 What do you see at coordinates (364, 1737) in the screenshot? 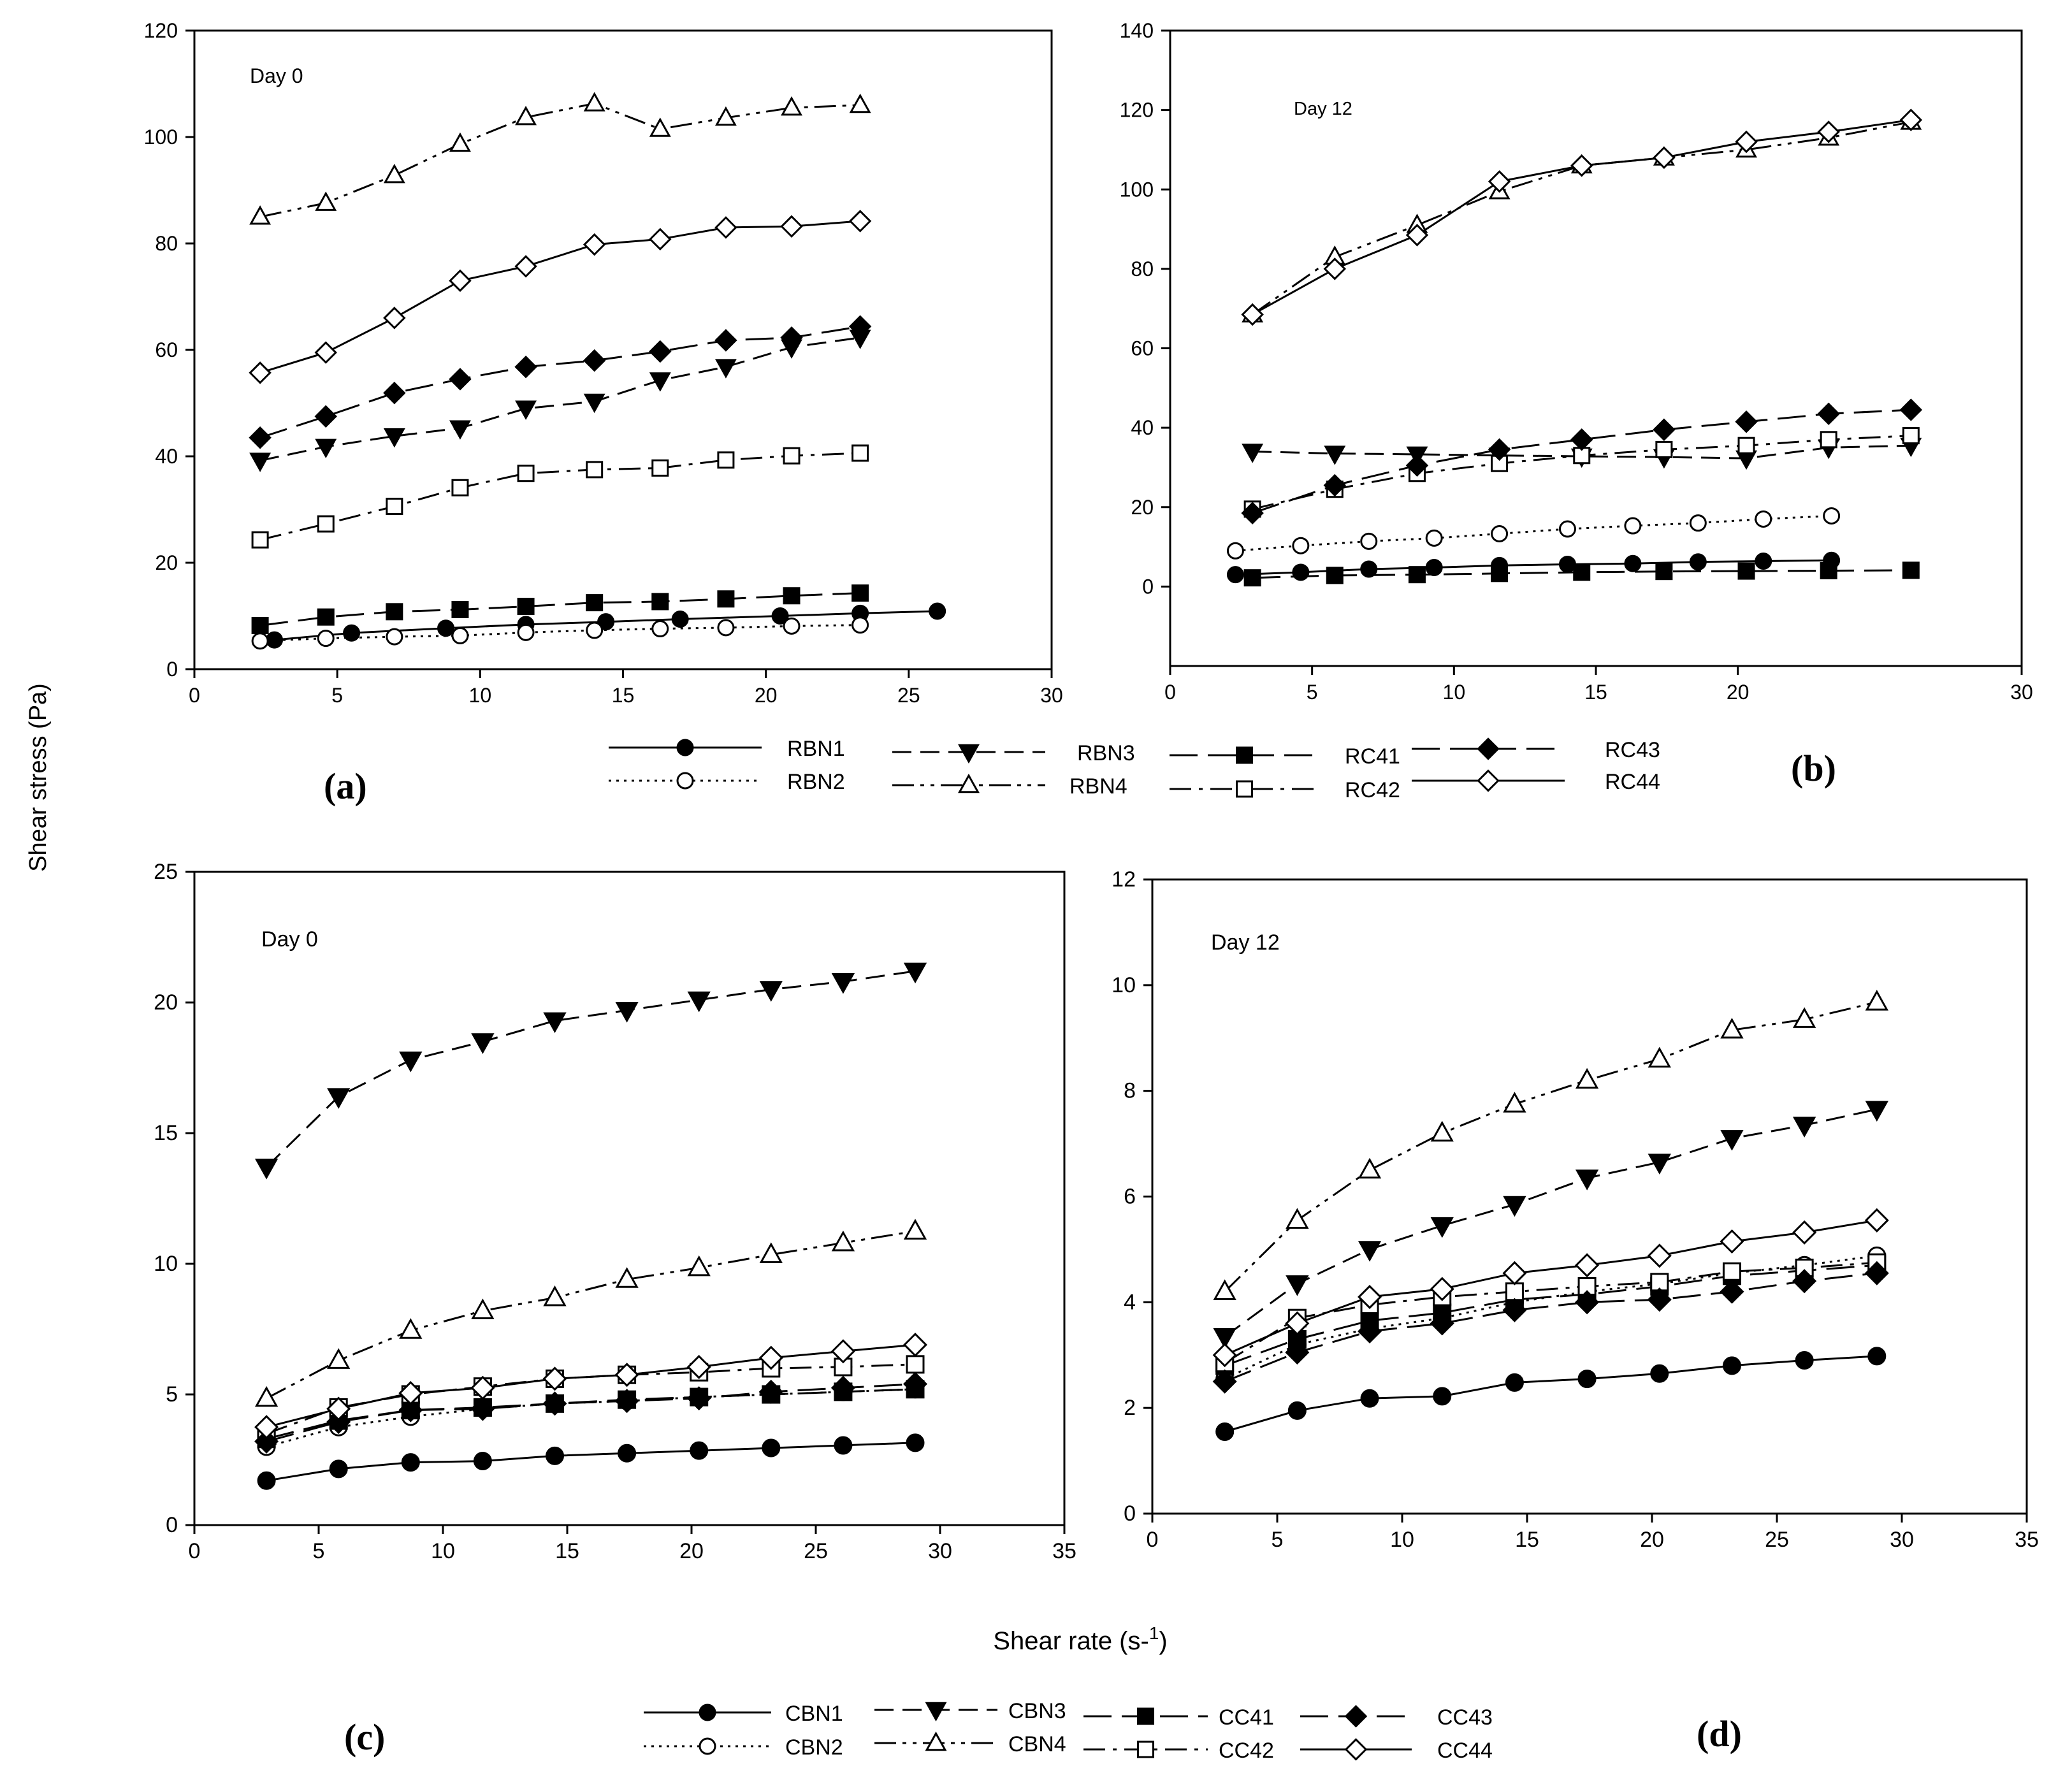
I see `panel-label-c: (c)` at bounding box center [364, 1737].